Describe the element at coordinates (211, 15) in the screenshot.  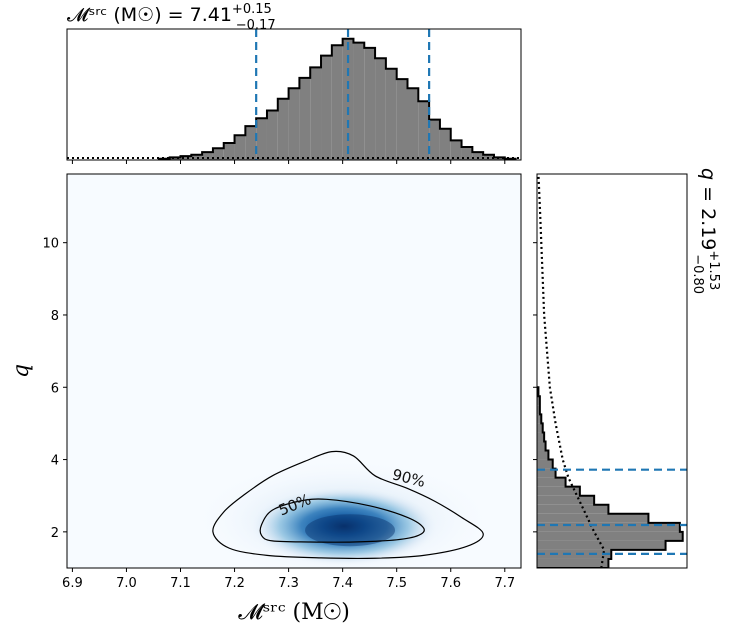
I see `chirp-mass-title-value: 7.41` at that location.